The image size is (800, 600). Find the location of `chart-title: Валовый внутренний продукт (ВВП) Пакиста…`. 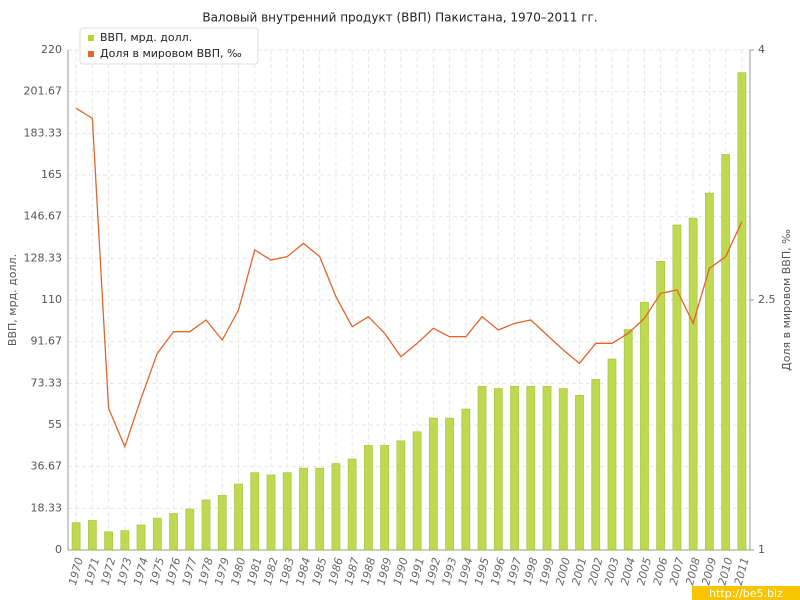

chart-title: Валовый внутренний продукт (ВВП) Пакиста… is located at coordinates (399, 18).